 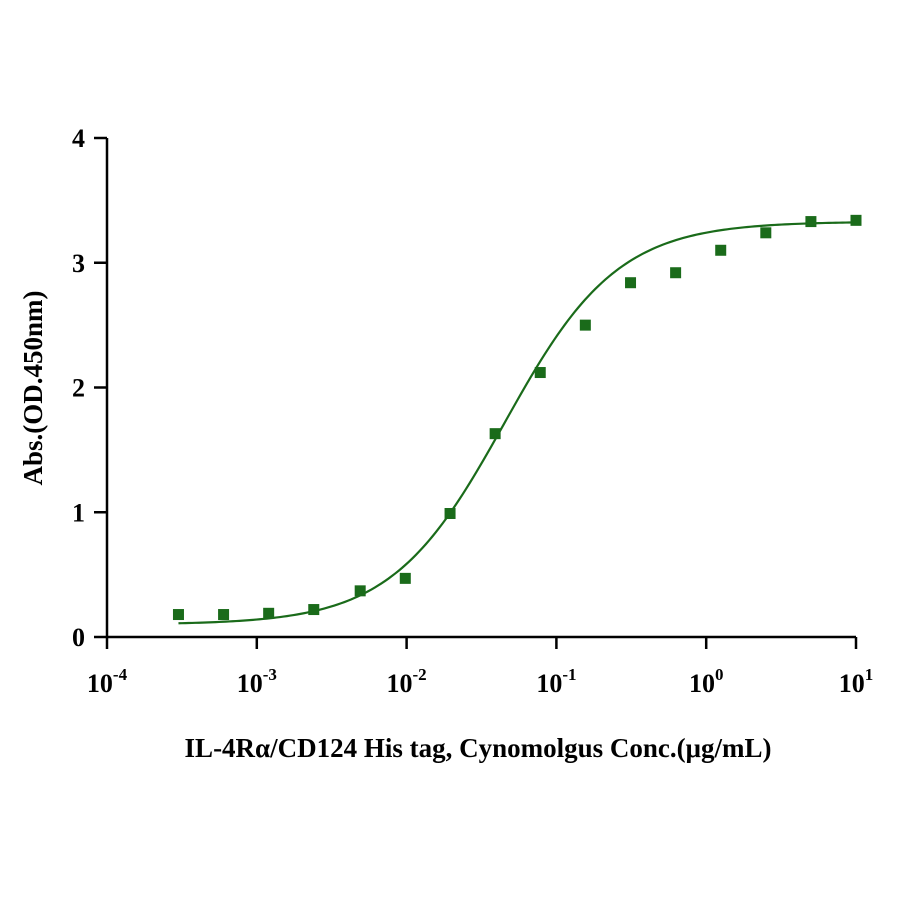 I want to click on y-tick-label: 4, so click(x=78, y=138).